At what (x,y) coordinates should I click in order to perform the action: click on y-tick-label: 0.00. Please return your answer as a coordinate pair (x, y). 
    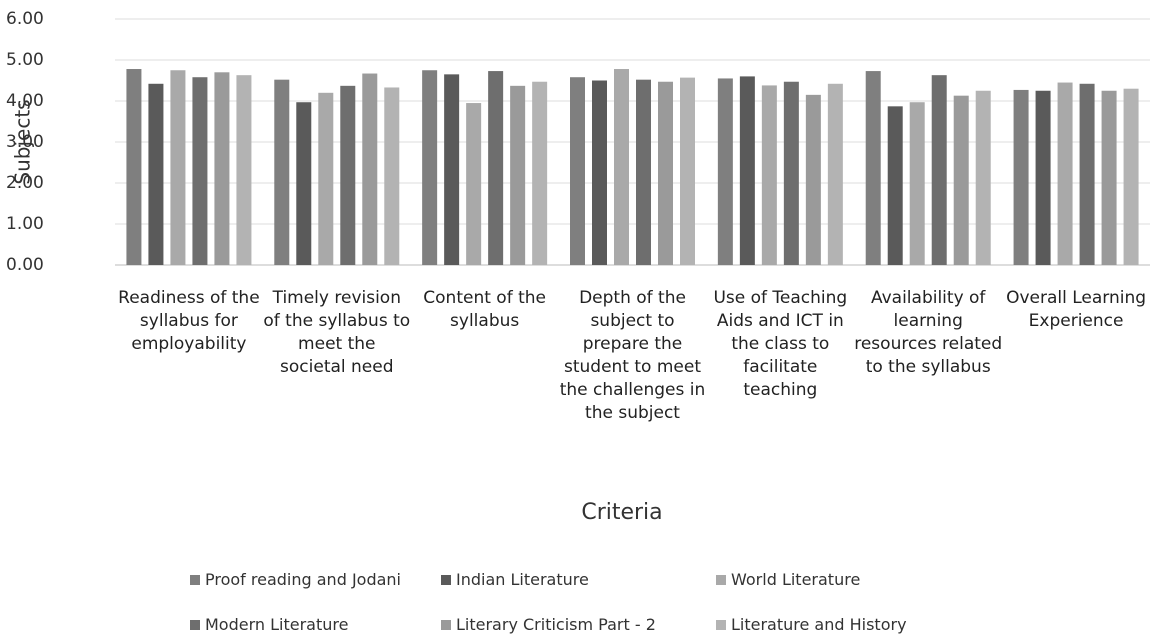
    Looking at the image, I should click on (25, 265).